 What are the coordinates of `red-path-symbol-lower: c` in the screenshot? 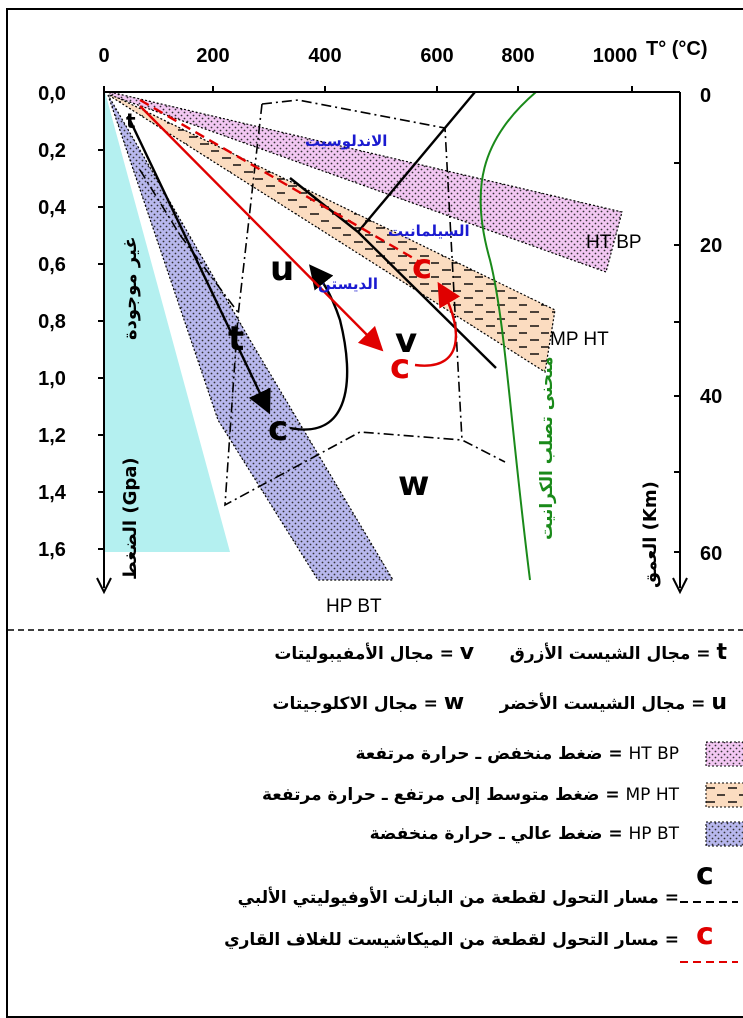 It's located at (400, 367).